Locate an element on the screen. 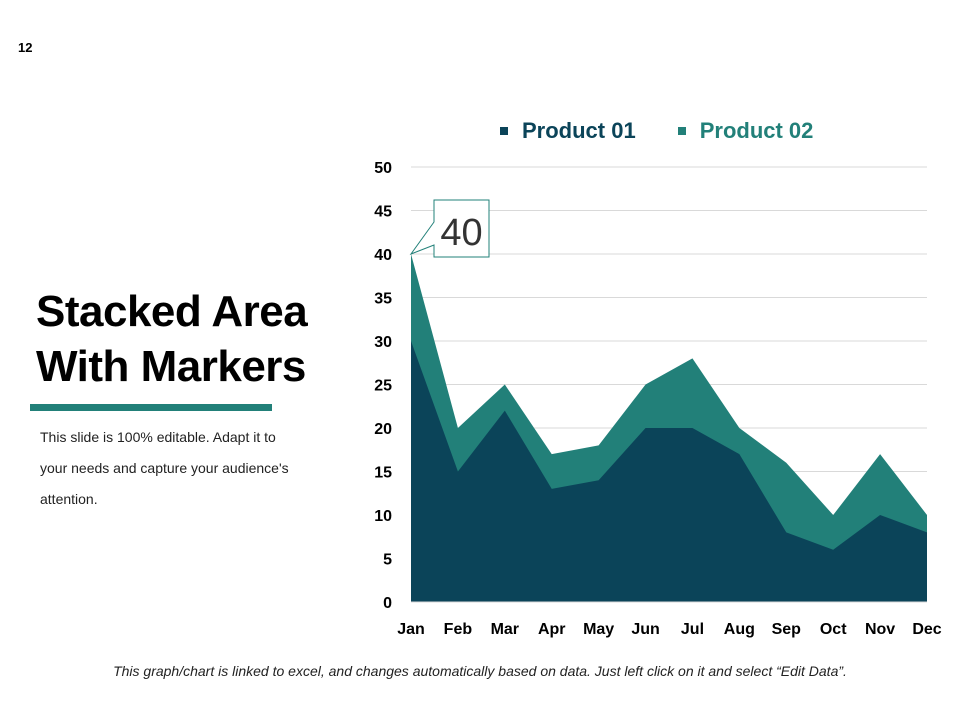  x-tick-label-jun: Jun is located at coordinates (645, 629).